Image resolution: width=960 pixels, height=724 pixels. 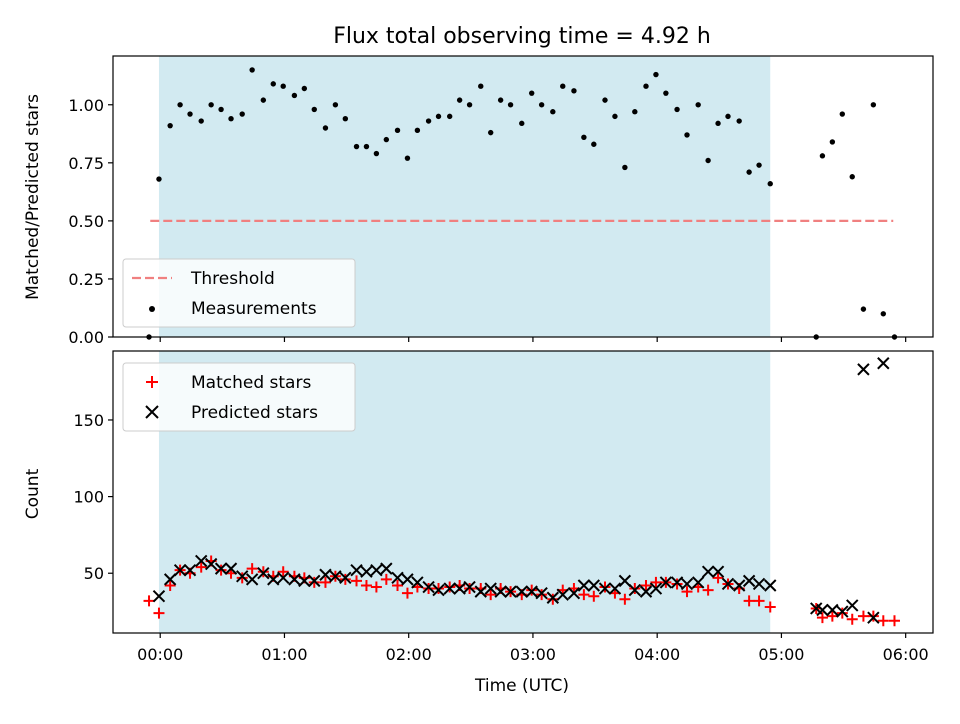 I want to click on bottom-y-axis-label: Count, so click(x=33, y=493).